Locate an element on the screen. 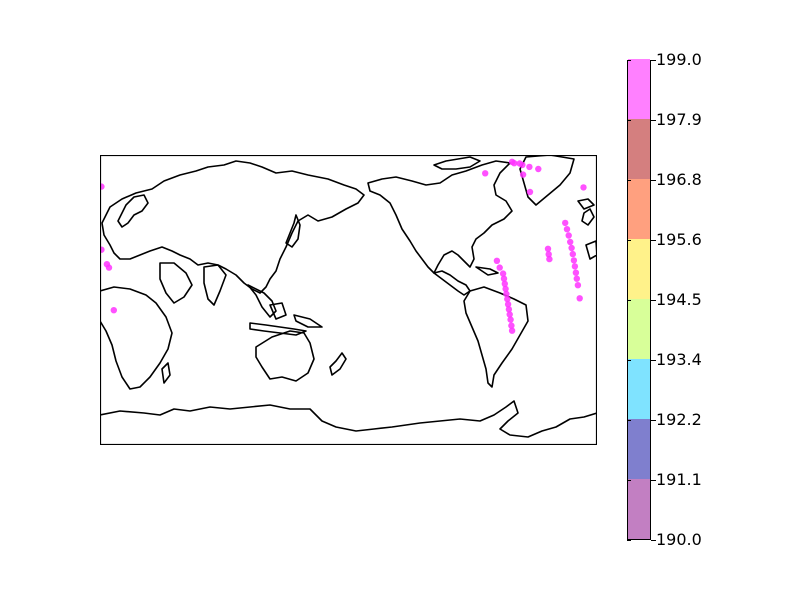 The width and height of the screenshot is (800, 600). colorbar-tick-label: 199.0 is located at coordinates (679, 59).